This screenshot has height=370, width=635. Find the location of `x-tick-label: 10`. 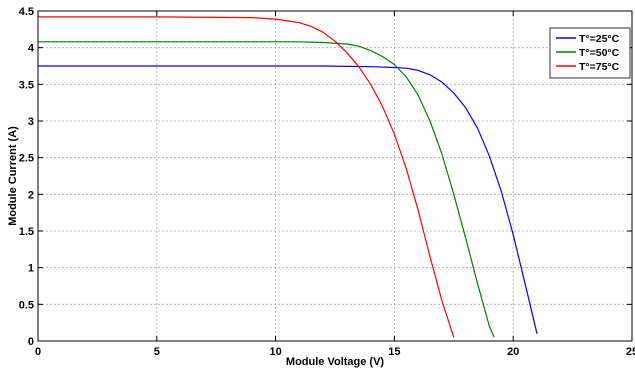

x-tick-label: 10 is located at coordinates (275, 352).